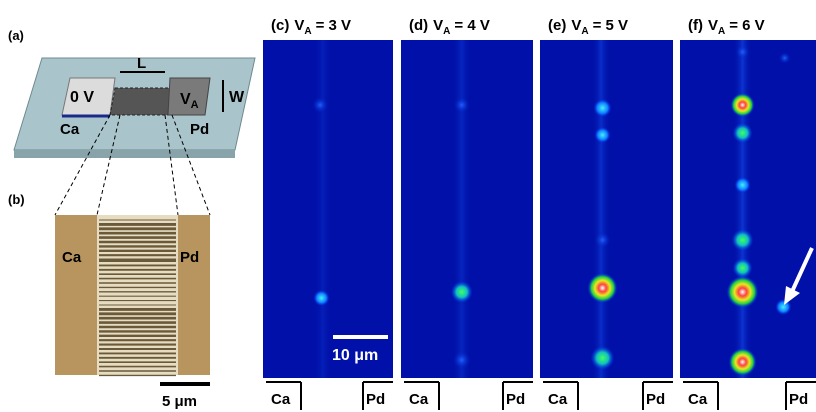 Image resolution: width=816 pixels, height=412 pixels. What do you see at coordinates (237, 97) in the screenshot?
I see `width-label: W` at bounding box center [237, 97].